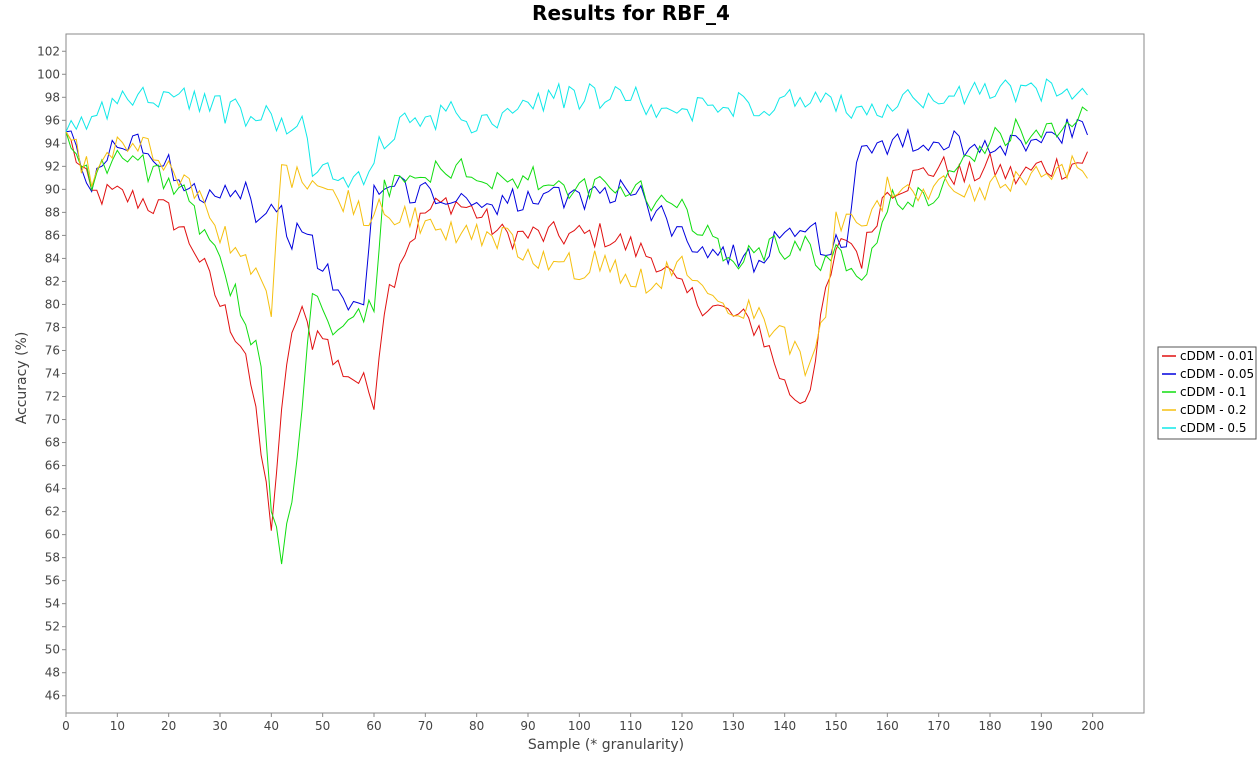 The width and height of the screenshot is (1260, 760). Describe the element at coordinates (48, 51) in the screenshot. I see `y-tick-label: 102` at that location.